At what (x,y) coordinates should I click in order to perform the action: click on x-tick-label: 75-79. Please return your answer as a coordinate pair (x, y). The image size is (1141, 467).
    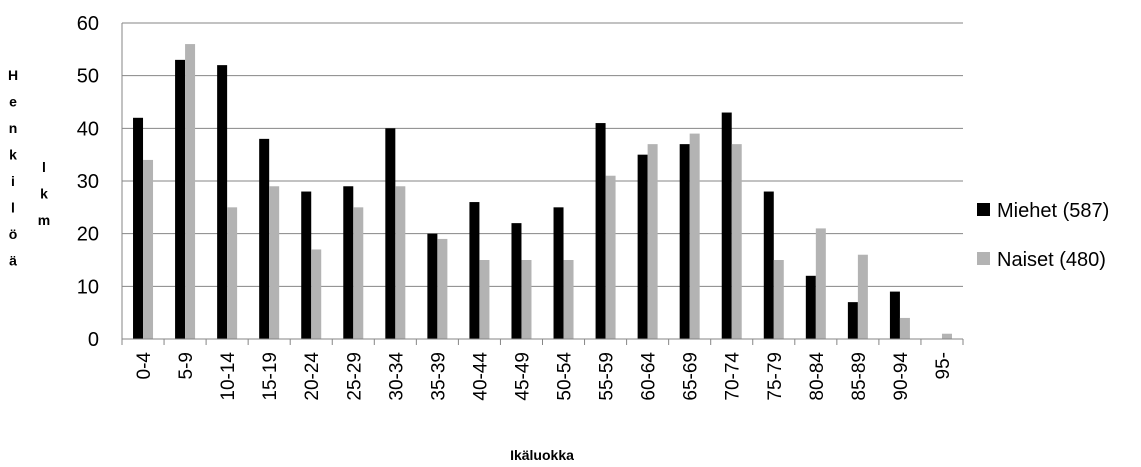
    Looking at the image, I should click on (775, 376).